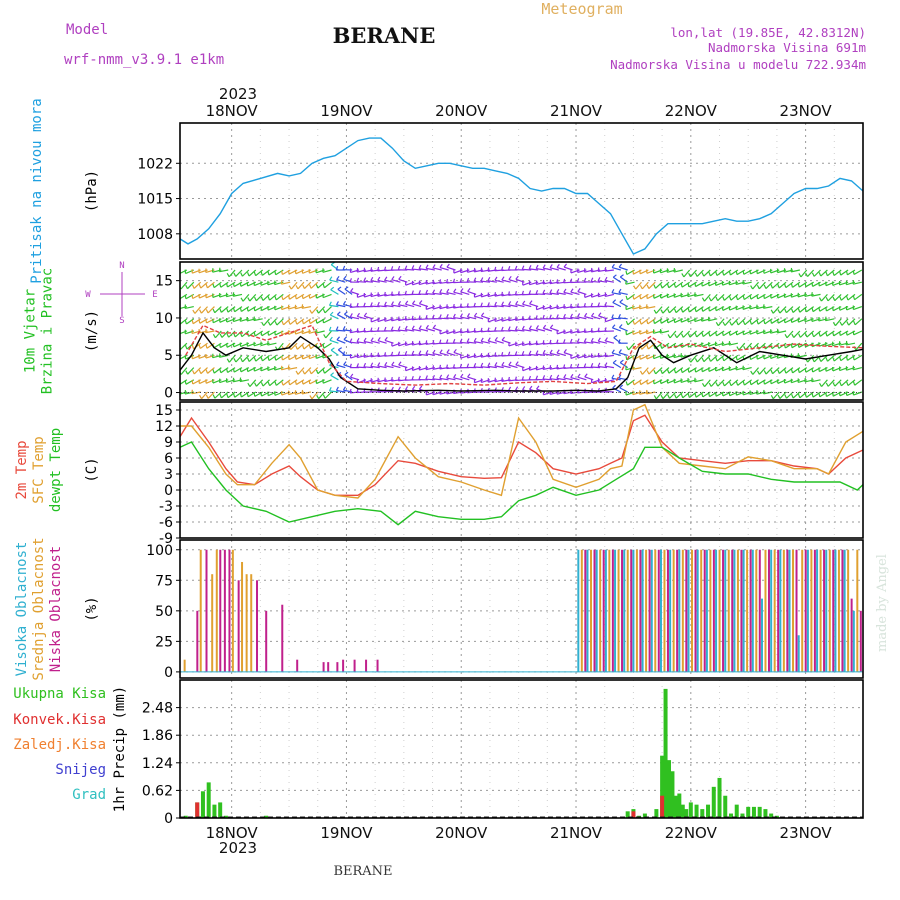 The width and height of the screenshot is (900, 900). I want to click on credit-watermark: made by Angel, so click(882, 603).